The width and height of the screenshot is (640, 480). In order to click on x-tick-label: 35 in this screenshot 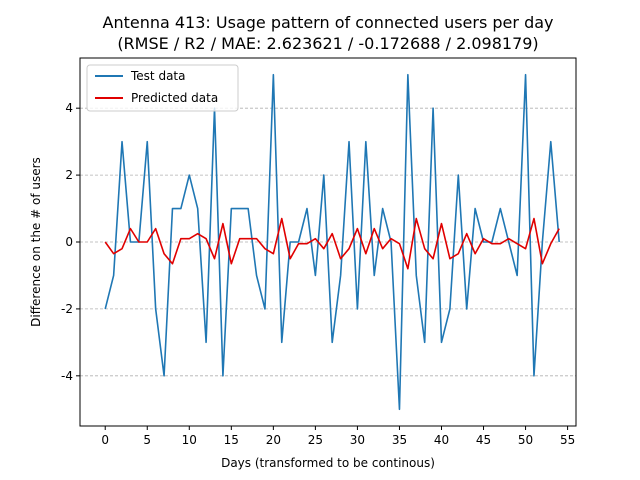, I will do `click(399, 440)`.